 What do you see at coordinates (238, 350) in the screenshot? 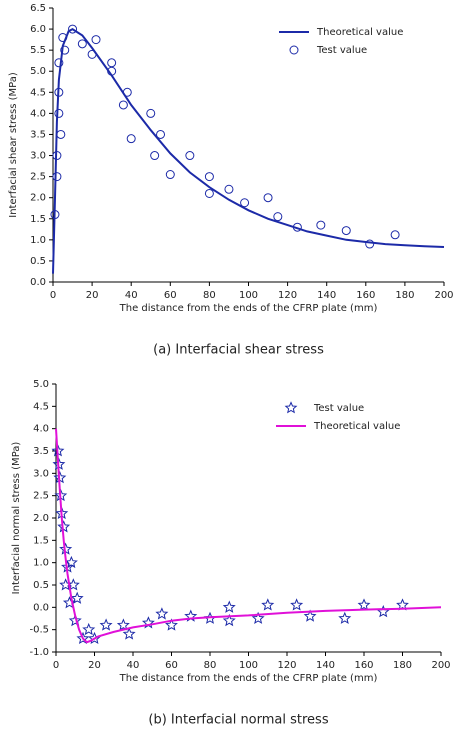
I see `caption: (a) Interfacial shear stress` at bounding box center [238, 350].